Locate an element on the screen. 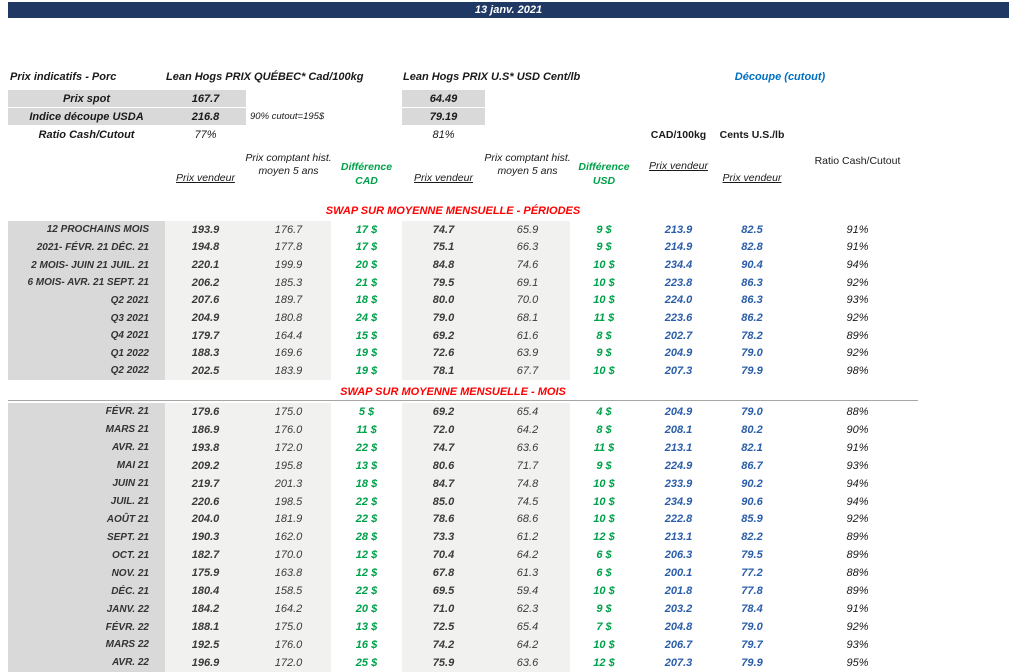 This screenshot has height=672, width=1024. difference-cad-cell: 19 $ is located at coordinates (366, 370).